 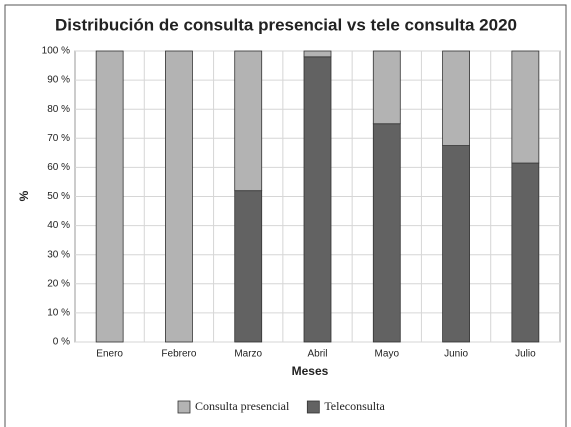 I want to click on x-tick-label: Mayo, so click(x=387, y=354).